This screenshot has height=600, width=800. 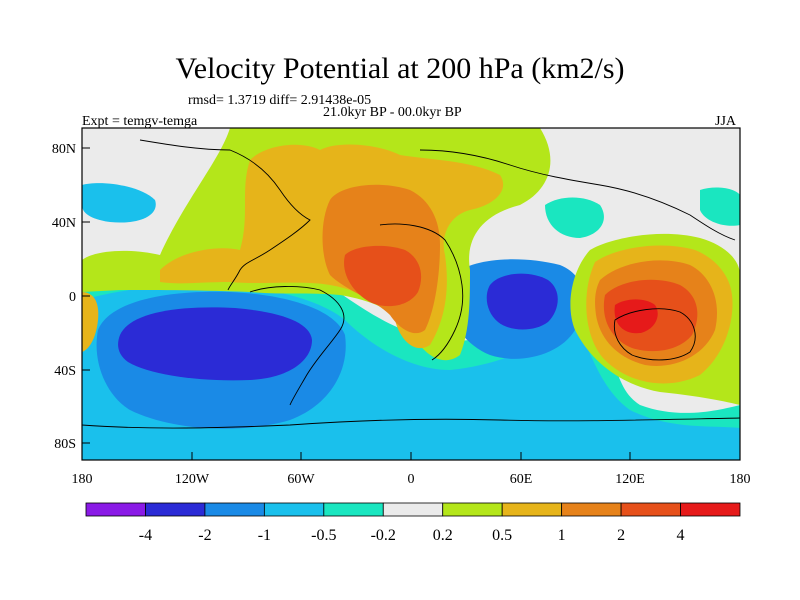 I want to click on lat-tick-label: 80N, so click(x=64, y=149).